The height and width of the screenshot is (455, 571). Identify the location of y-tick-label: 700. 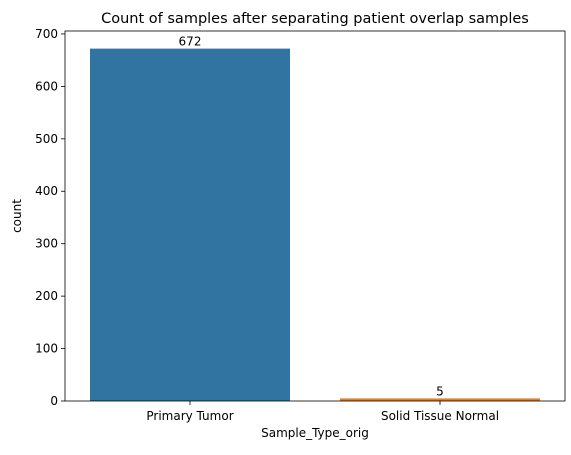
(46, 34).